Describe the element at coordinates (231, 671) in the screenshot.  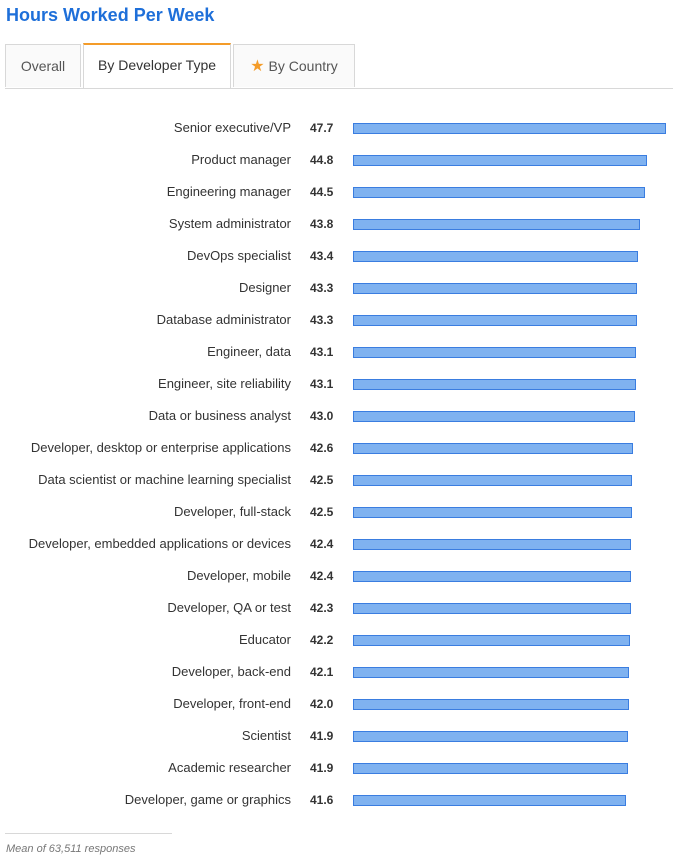
I see `category-label: Developer, back-end` at that location.